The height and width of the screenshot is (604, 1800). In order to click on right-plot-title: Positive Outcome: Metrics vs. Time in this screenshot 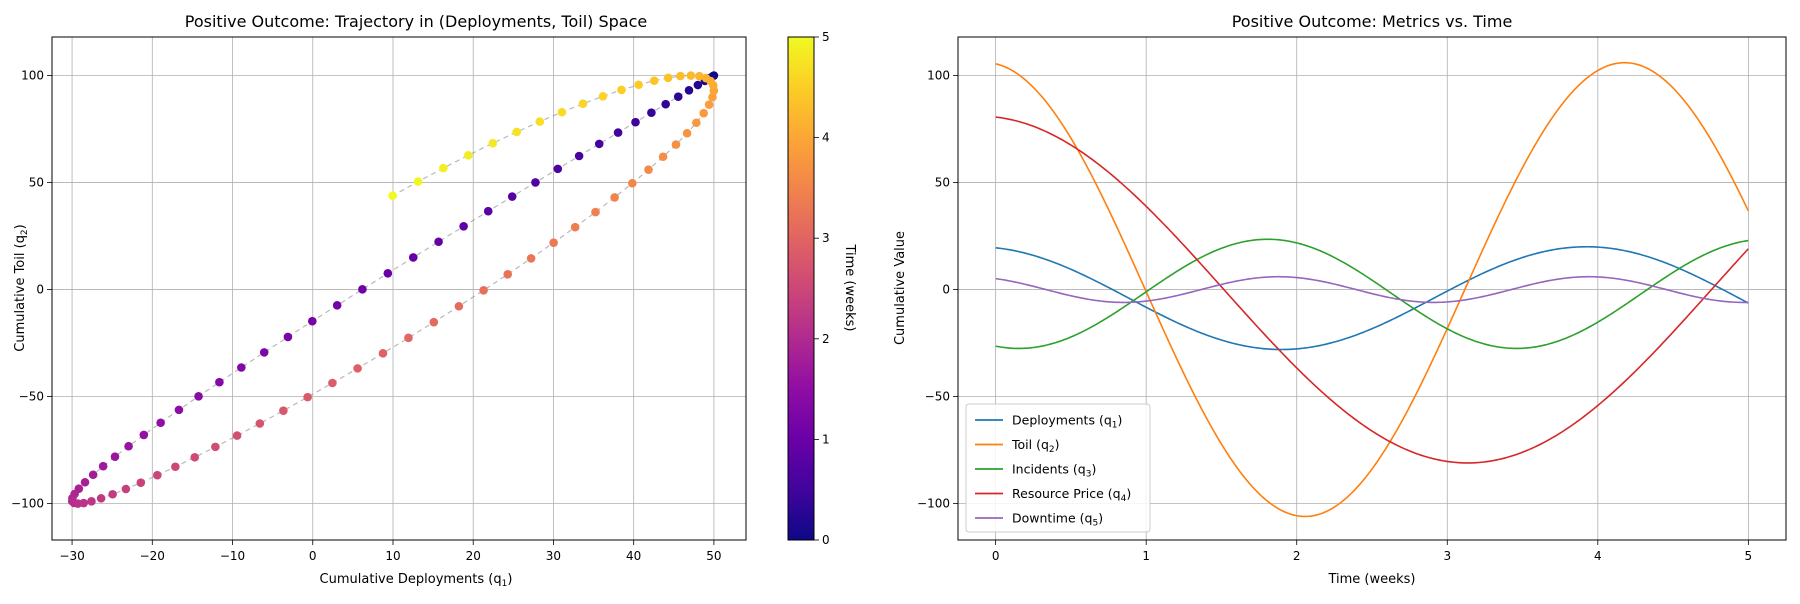, I will do `click(1372, 21)`.